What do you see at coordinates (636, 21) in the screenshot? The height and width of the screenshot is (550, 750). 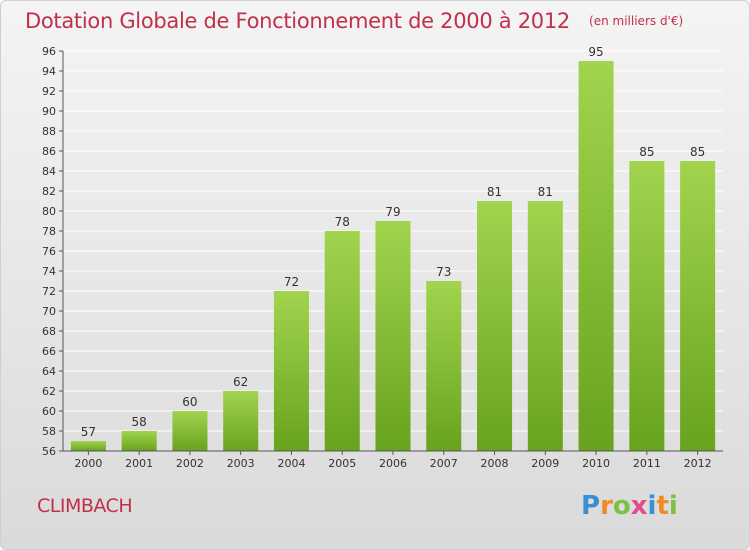 I see `chart-subtitle: (en milliers d'€)` at bounding box center [636, 21].